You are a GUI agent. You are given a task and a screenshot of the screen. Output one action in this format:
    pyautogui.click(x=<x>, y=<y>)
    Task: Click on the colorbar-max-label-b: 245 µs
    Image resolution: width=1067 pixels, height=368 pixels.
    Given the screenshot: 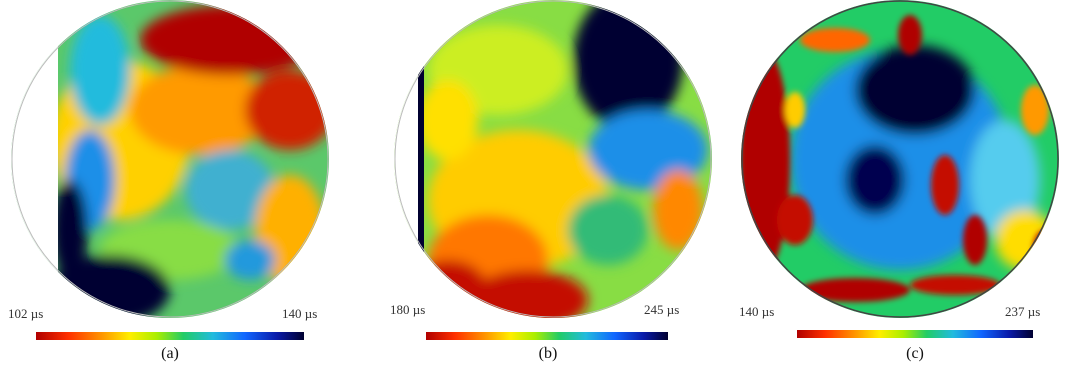 What is the action you would take?
    pyautogui.click(x=662, y=309)
    